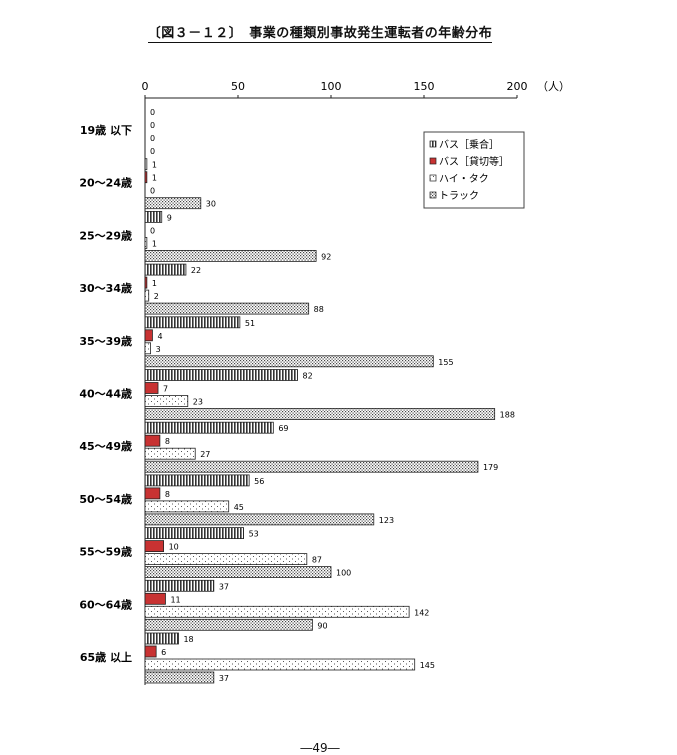 Image resolution: width=677 pixels, height=755 pixels. I want to click on data-label: 90, so click(322, 625).